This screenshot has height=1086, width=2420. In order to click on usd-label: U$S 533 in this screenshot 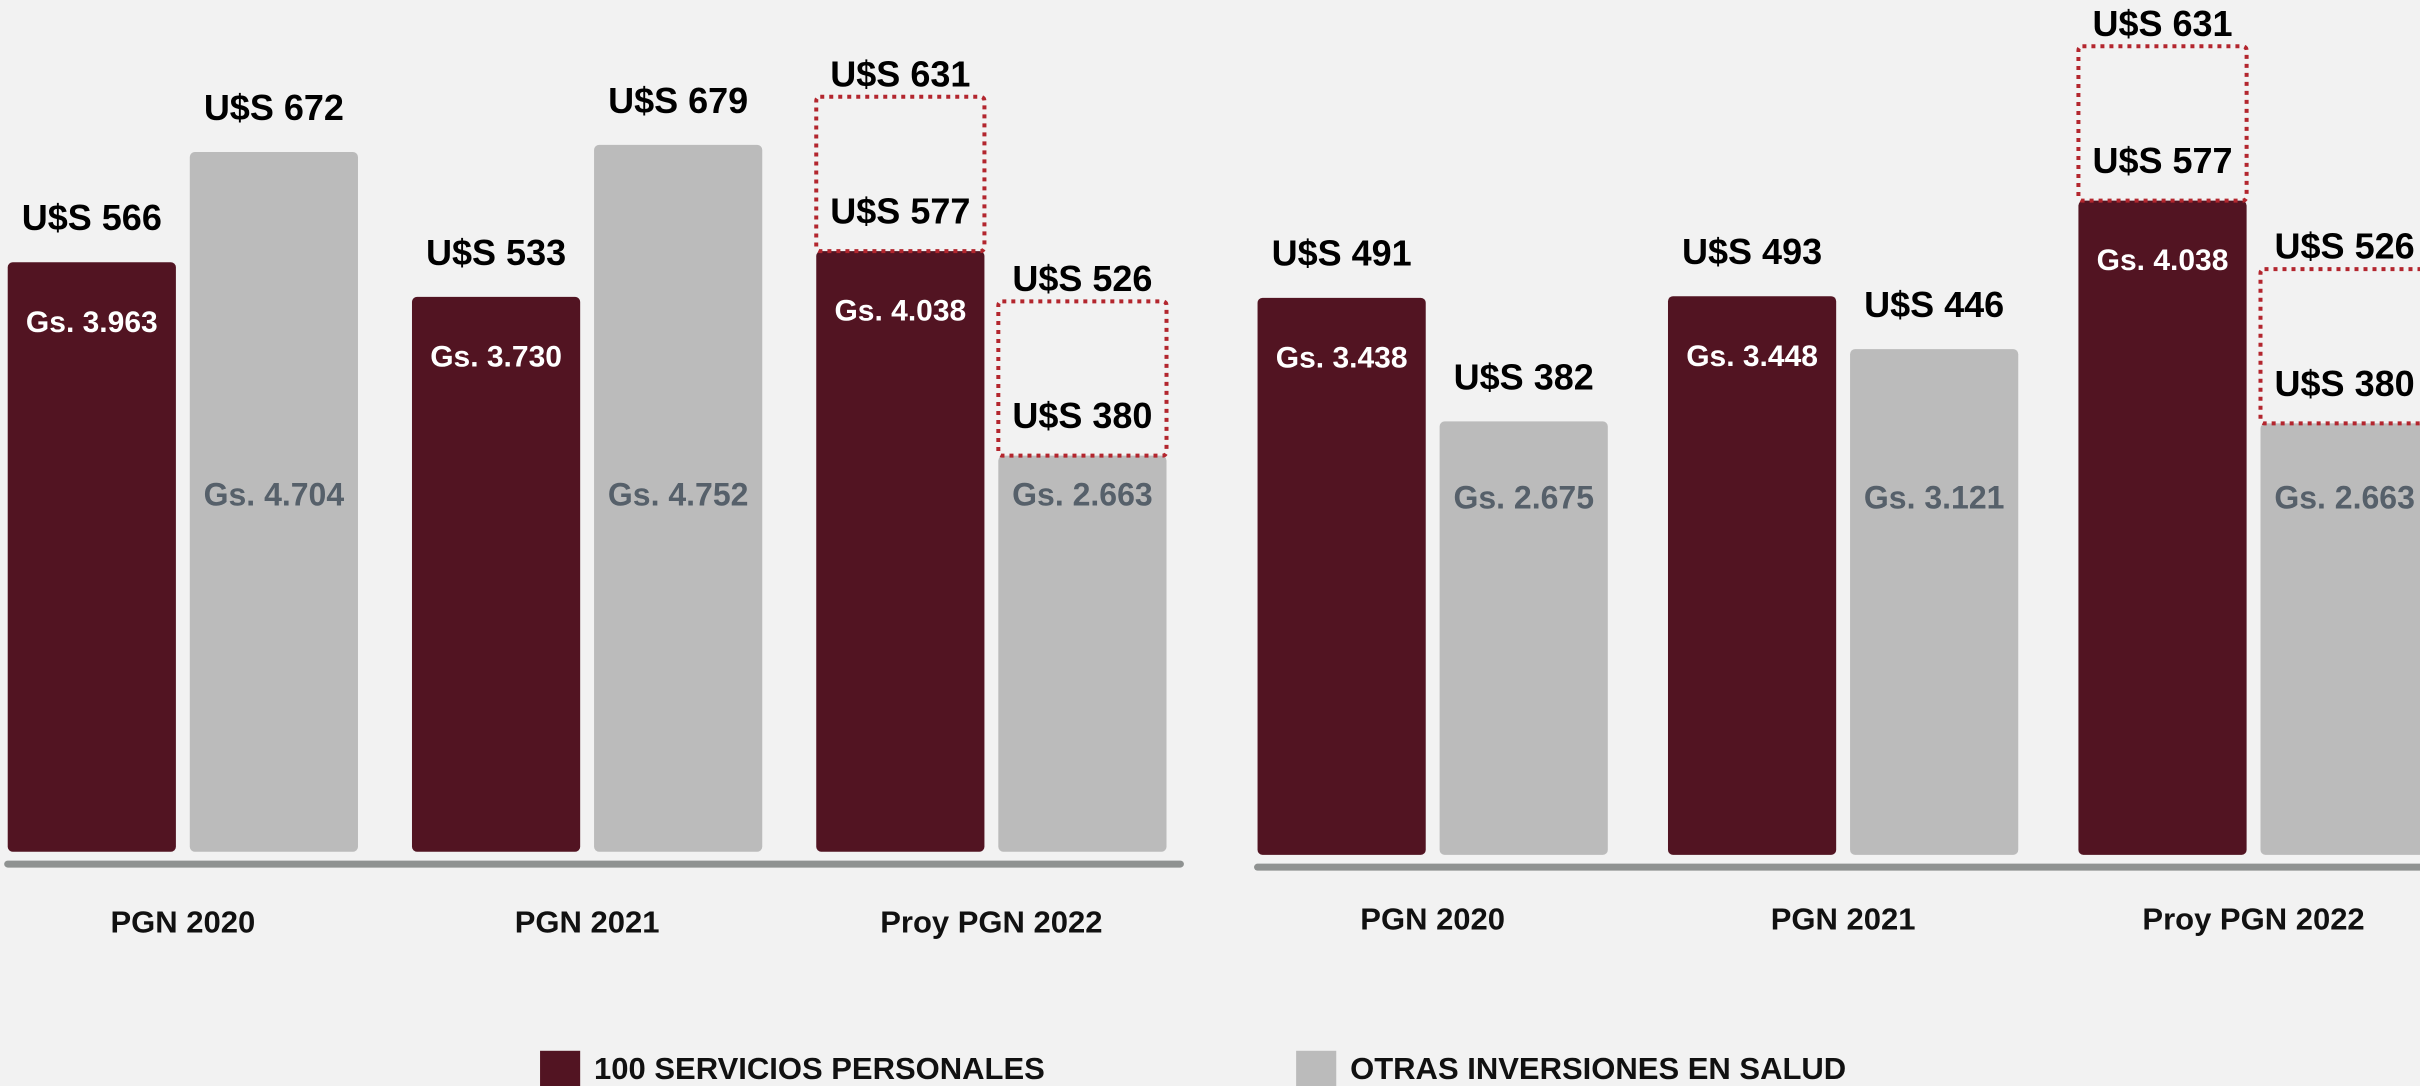, I will do `click(496, 252)`.